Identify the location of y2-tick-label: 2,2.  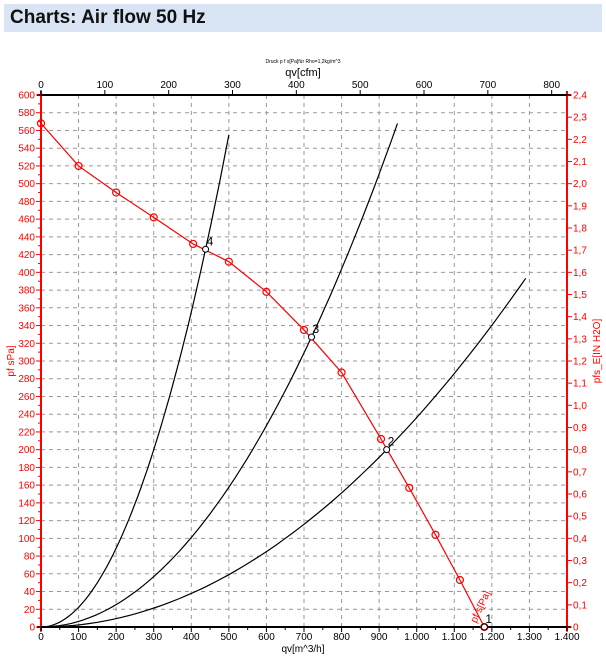
(580, 140).